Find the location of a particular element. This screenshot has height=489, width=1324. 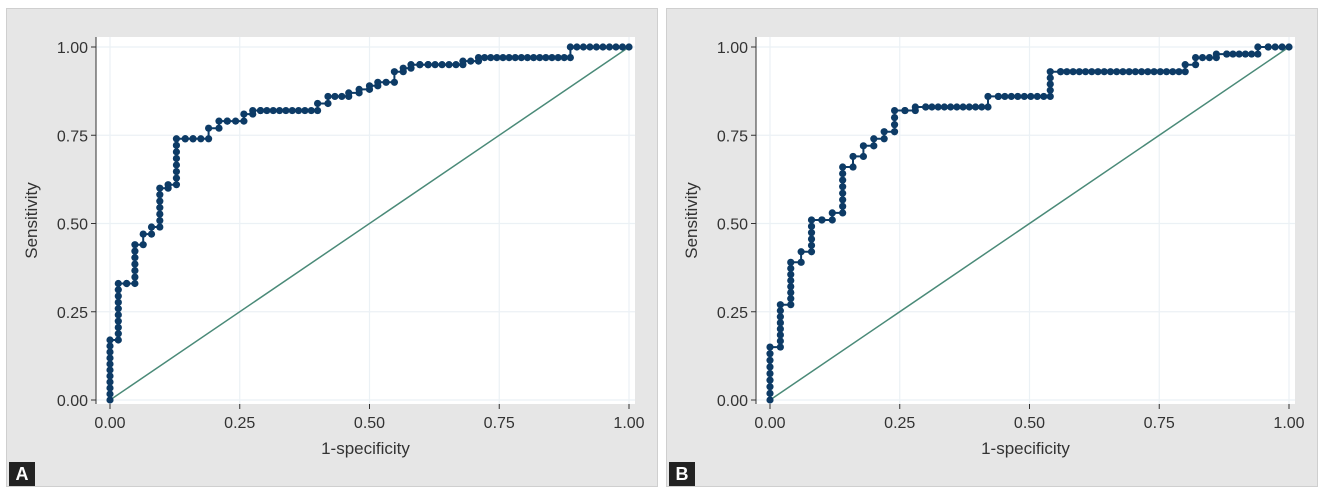

x-tick-label: 1.00 is located at coordinates (628, 423).